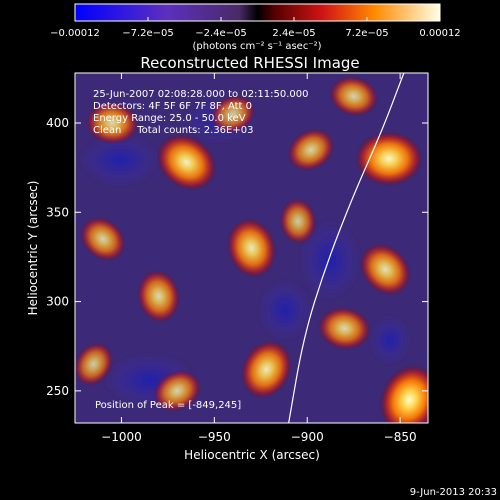  I want to click on peak-position-label: Position of Peak = [-849,245], so click(168, 405).